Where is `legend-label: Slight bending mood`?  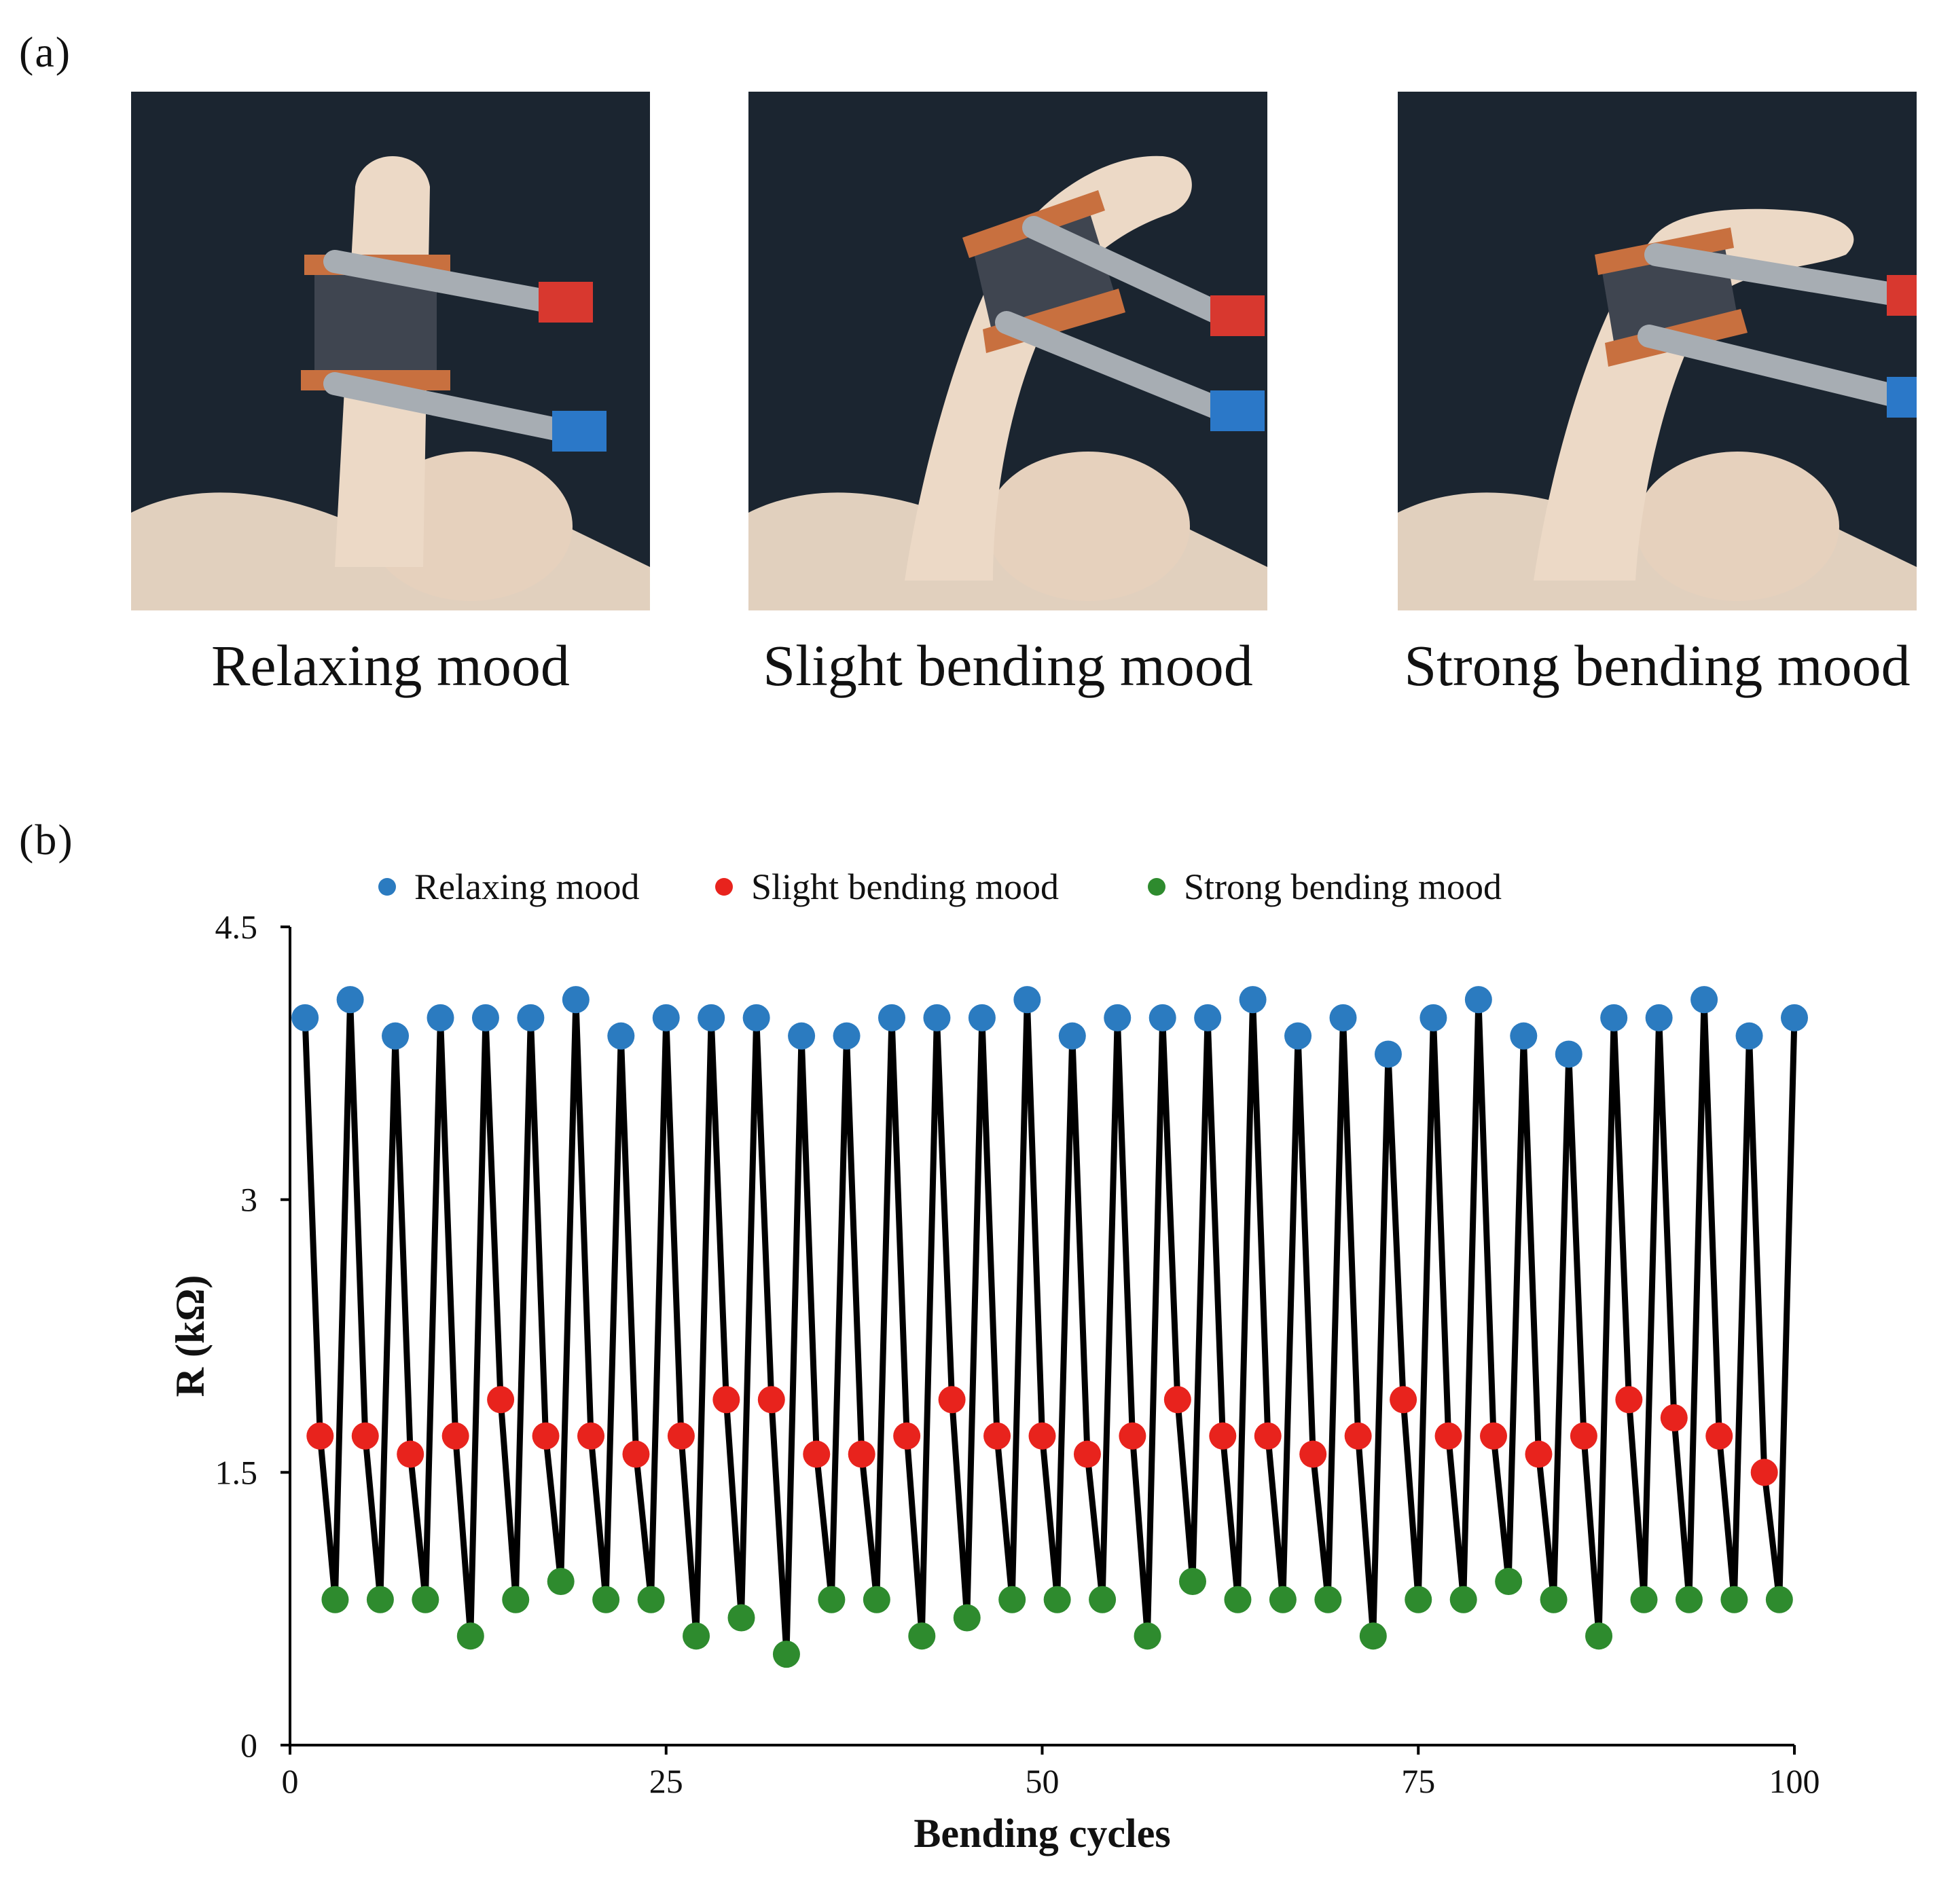 legend-label: Slight bending mood is located at coordinates (905, 887).